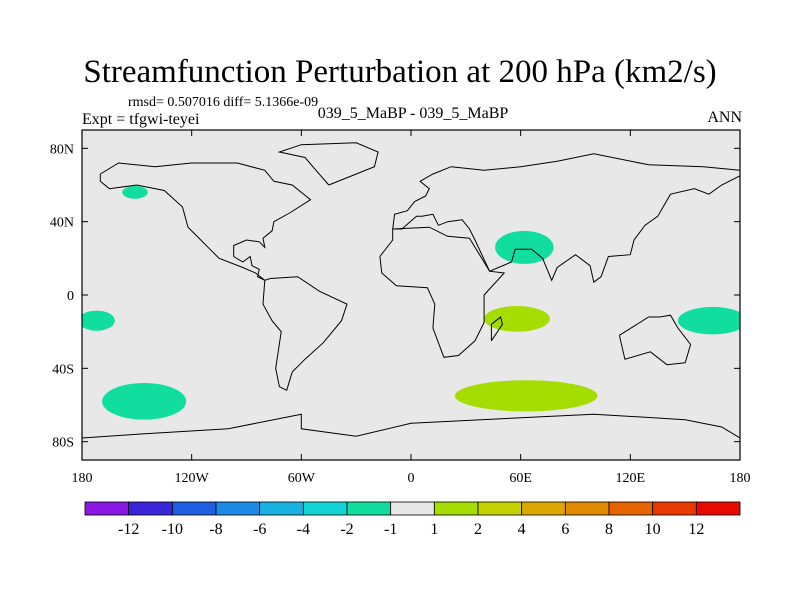 Image resolution: width=800 pixels, height=600 pixels. I want to click on colorbar-label-13: 12, so click(696, 529).